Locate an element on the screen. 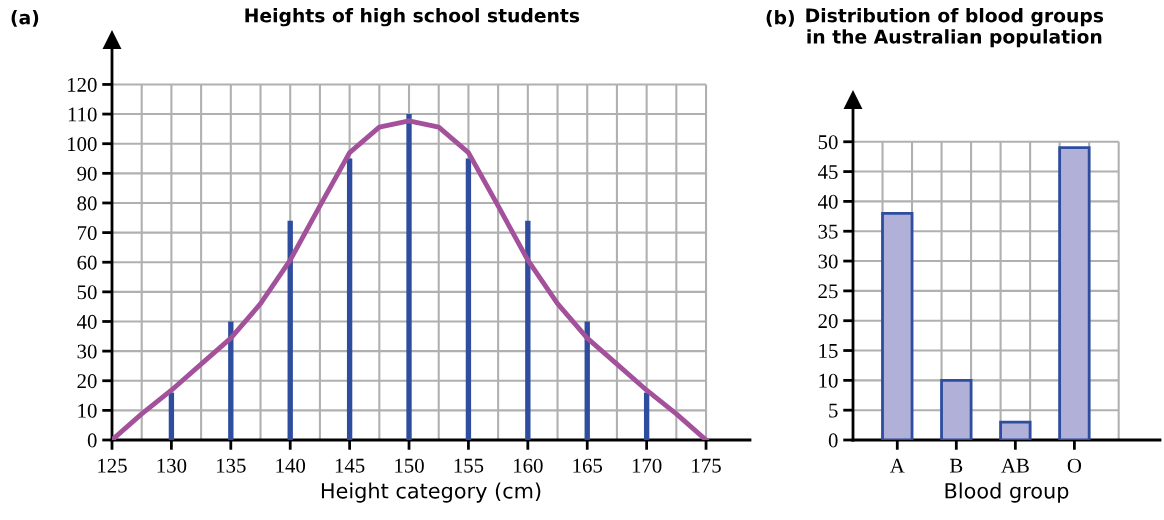 This screenshot has height=520, width=1164. text: (b) is located at coordinates (780, 18).